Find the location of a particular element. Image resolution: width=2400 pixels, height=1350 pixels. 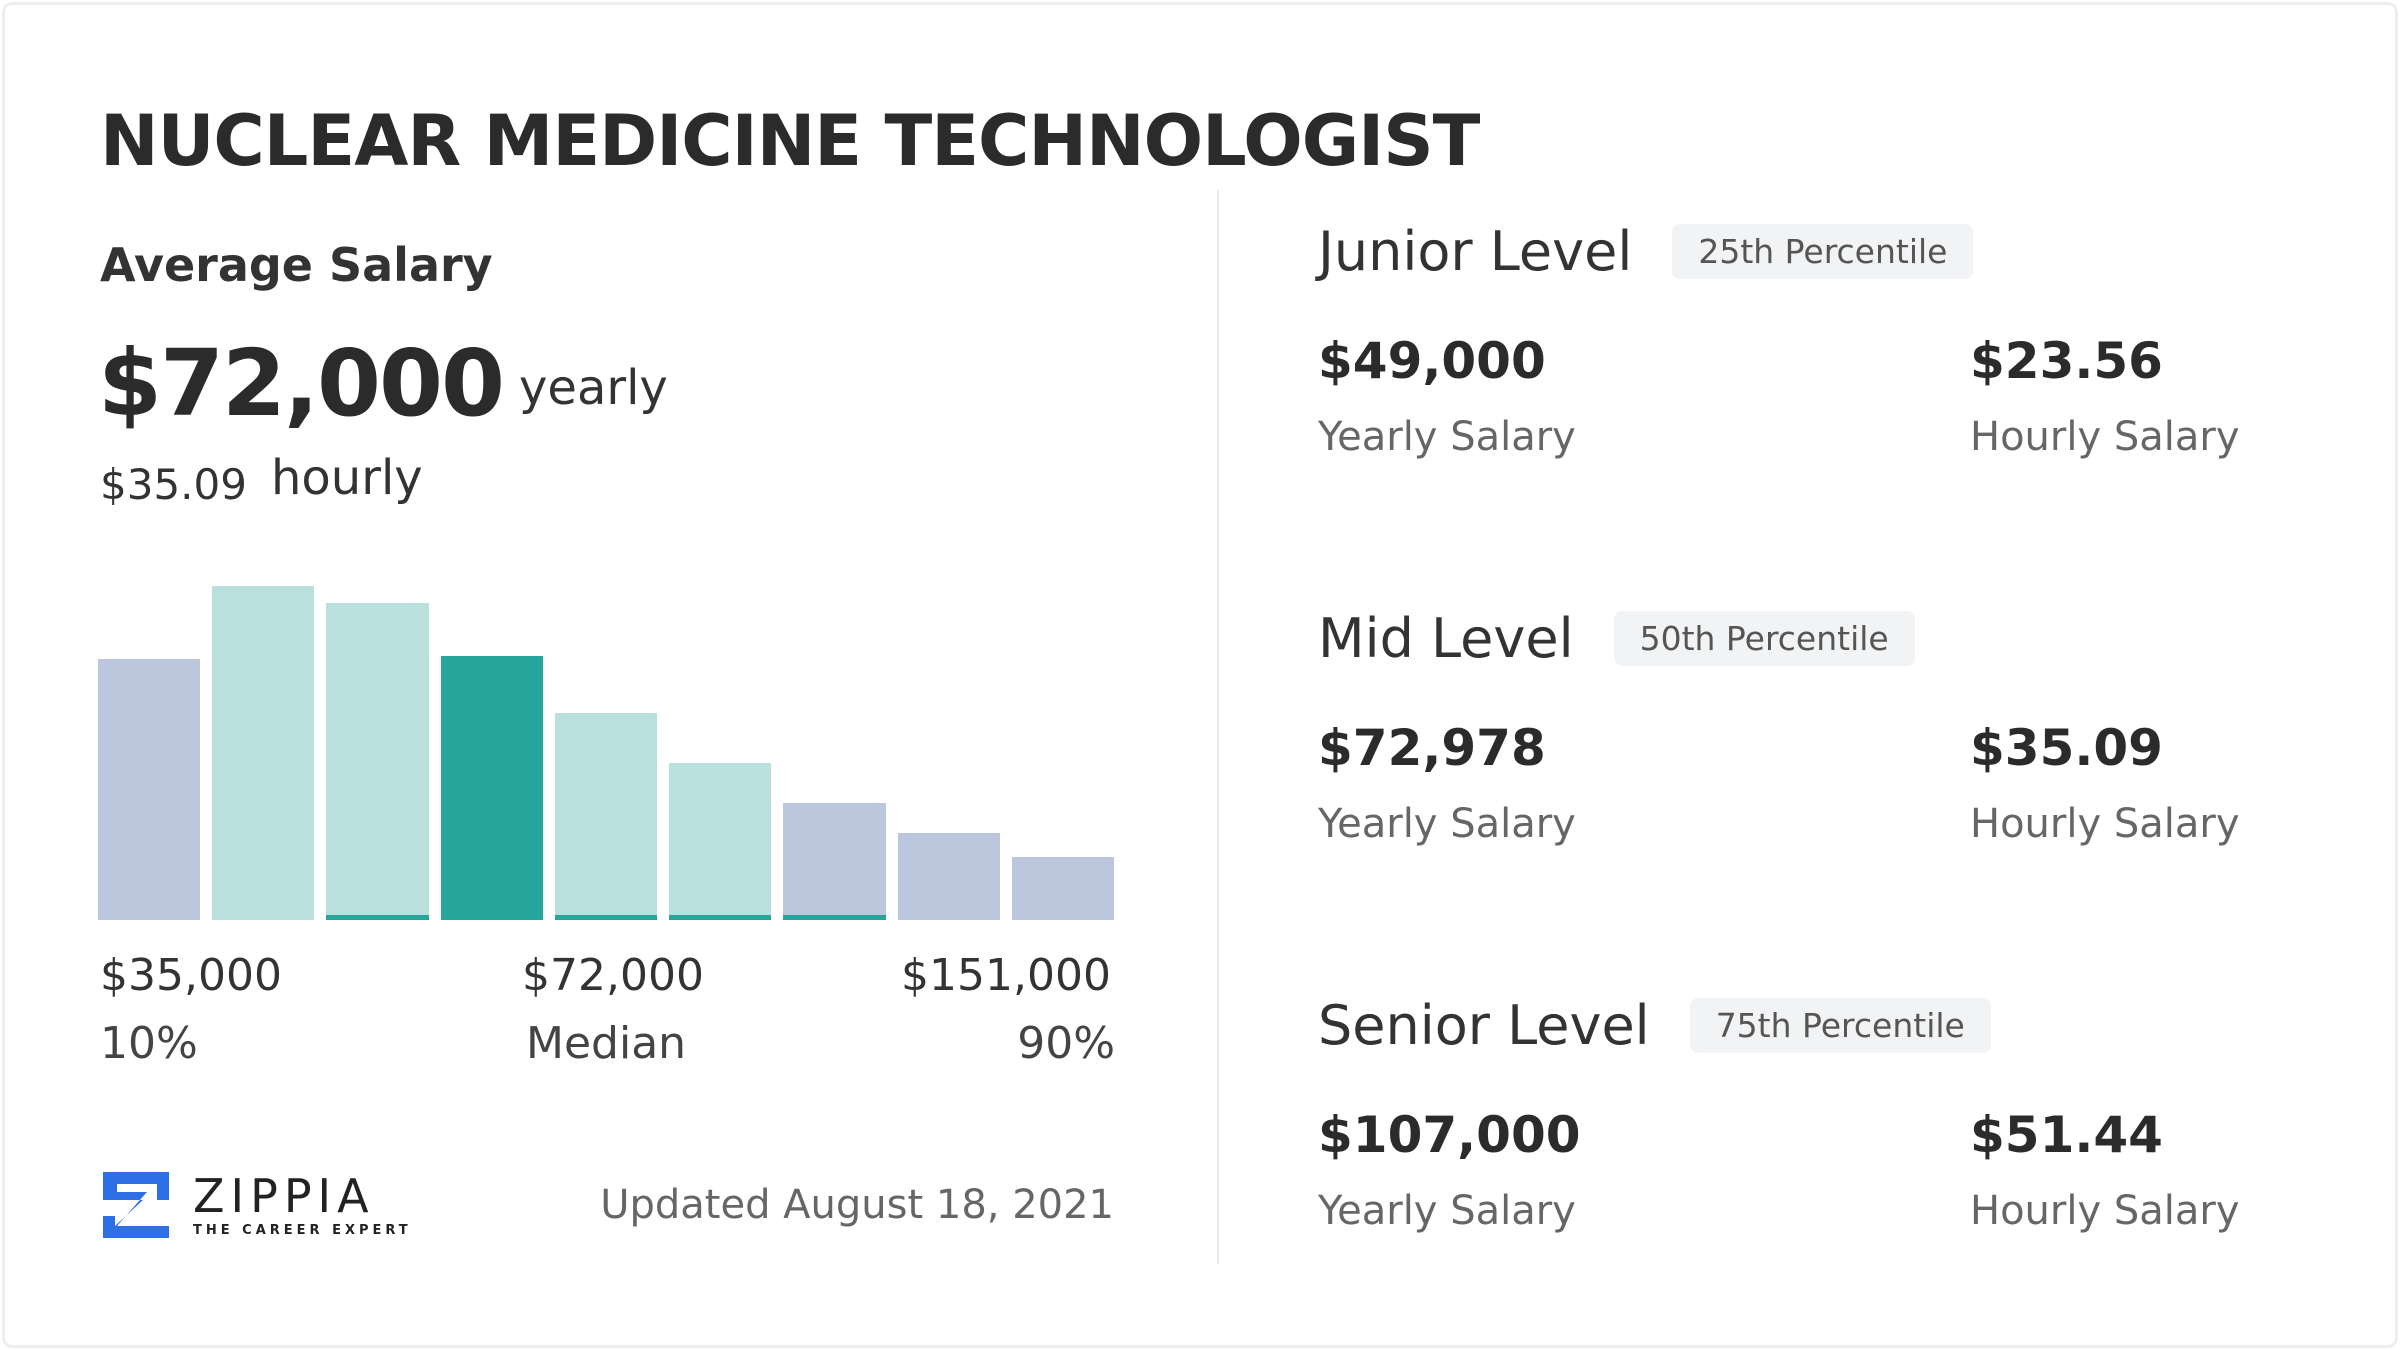

label-median-value: $72,000 is located at coordinates (613, 975).